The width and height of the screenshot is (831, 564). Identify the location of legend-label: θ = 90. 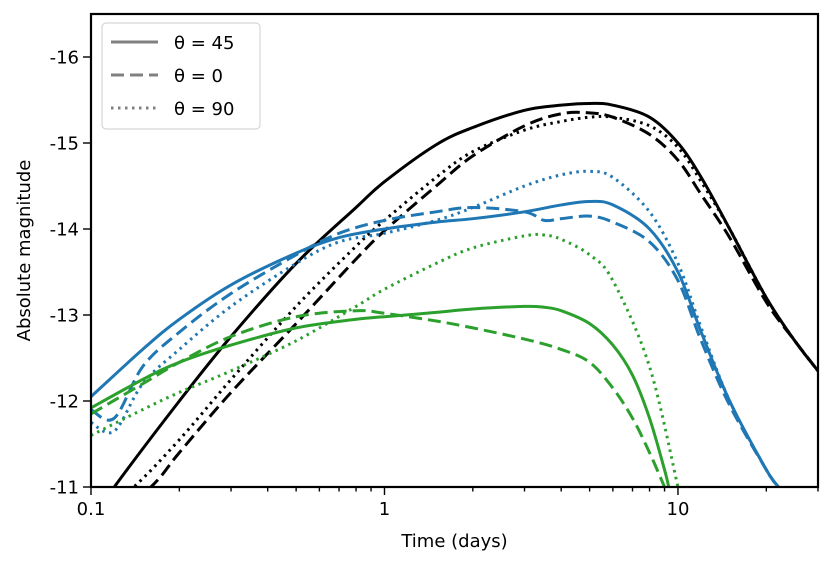
(204, 109).